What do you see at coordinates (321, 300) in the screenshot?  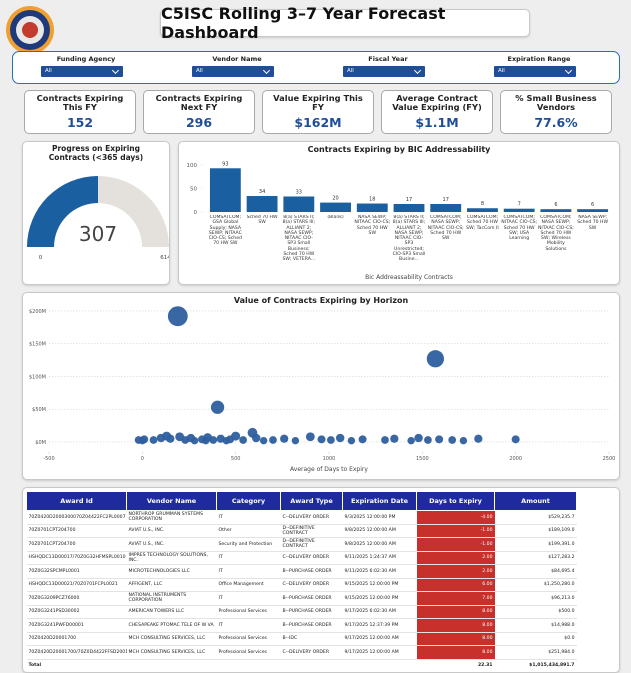 I see `chart-title: Value of Contracts Expiring by Horizon` at bounding box center [321, 300].